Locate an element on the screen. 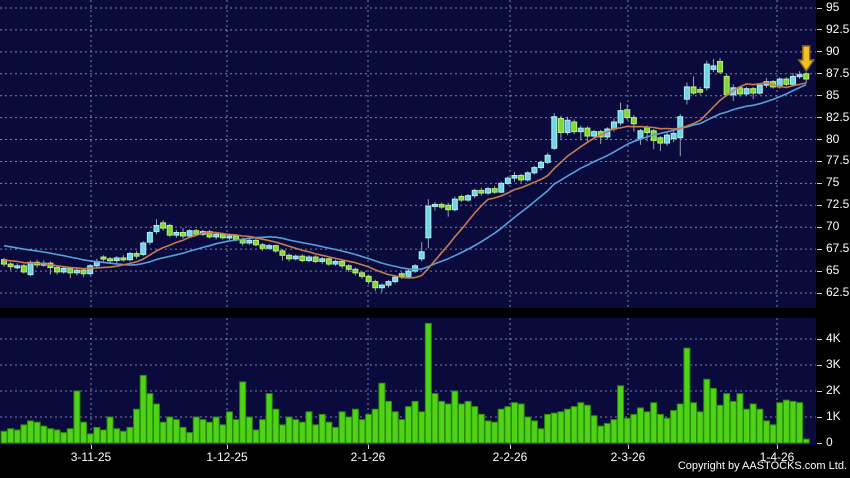 The image size is (850, 478). date-tick-label: 1-4-26 is located at coordinates (777, 457).